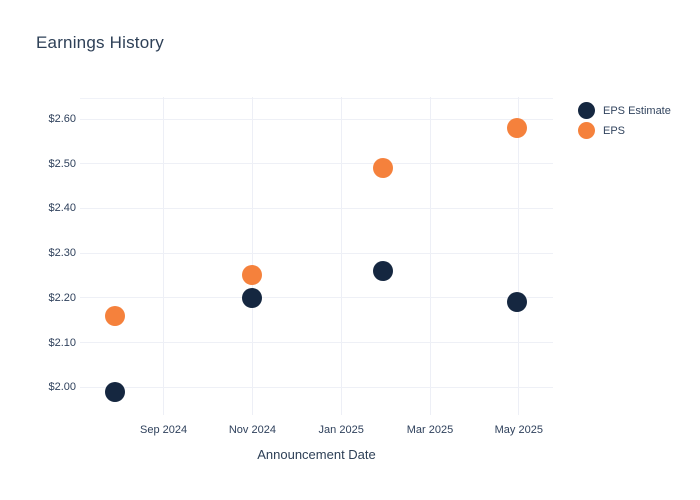 This screenshot has width=700, height=500. What do you see at coordinates (100, 42) in the screenshot?
I see `chart-title: Earnings History` at bounding box center [100, 42].